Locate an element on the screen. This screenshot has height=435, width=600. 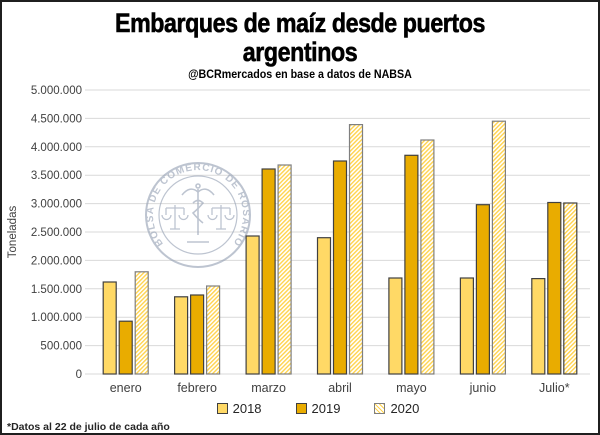
x-label-mayo: mayo is located at coordinates (411, 388).